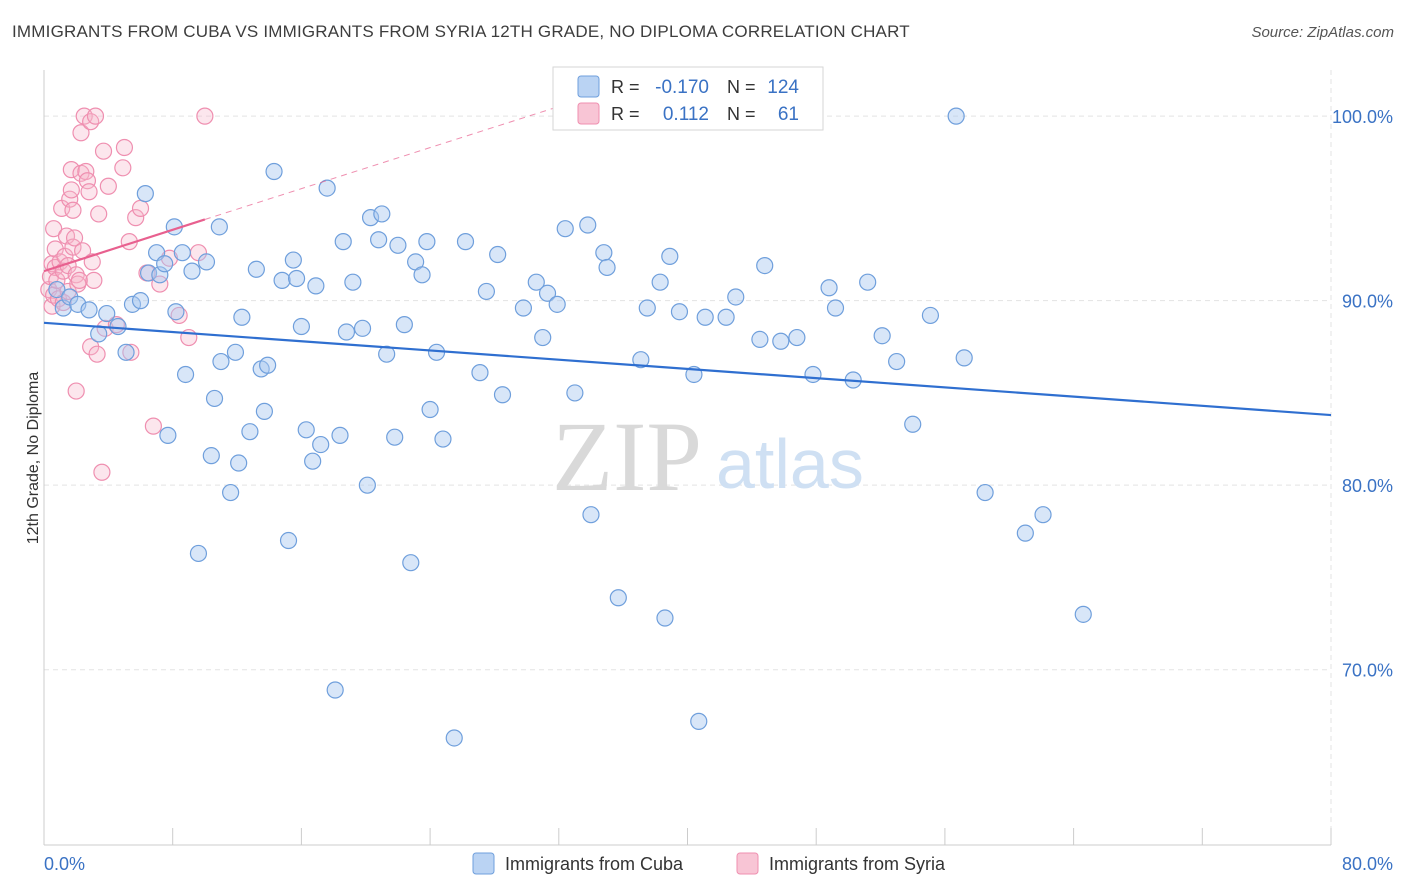  Describe the element at coordinates (124, 245) in the screenshot. I see `syria-trend-line` at that location.